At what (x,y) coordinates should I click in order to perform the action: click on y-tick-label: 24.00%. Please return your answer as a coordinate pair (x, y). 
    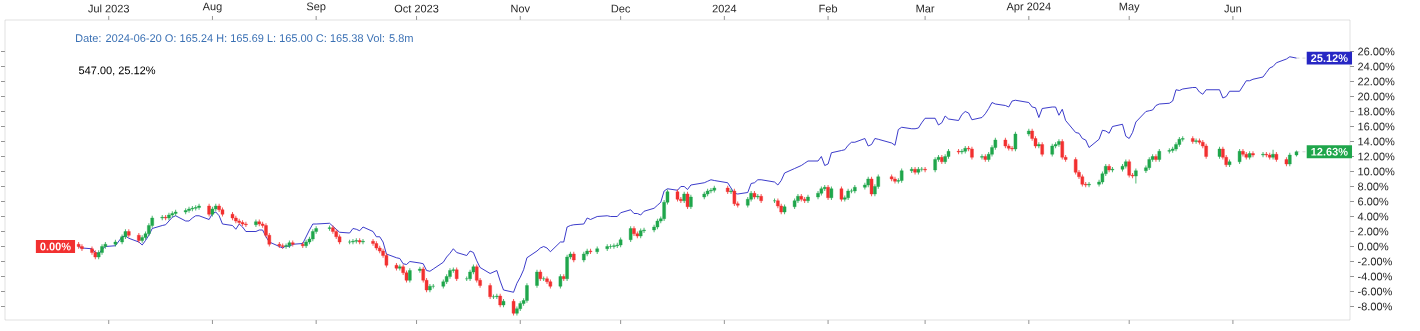
    Looking at the image, I should click on (1376, 66).